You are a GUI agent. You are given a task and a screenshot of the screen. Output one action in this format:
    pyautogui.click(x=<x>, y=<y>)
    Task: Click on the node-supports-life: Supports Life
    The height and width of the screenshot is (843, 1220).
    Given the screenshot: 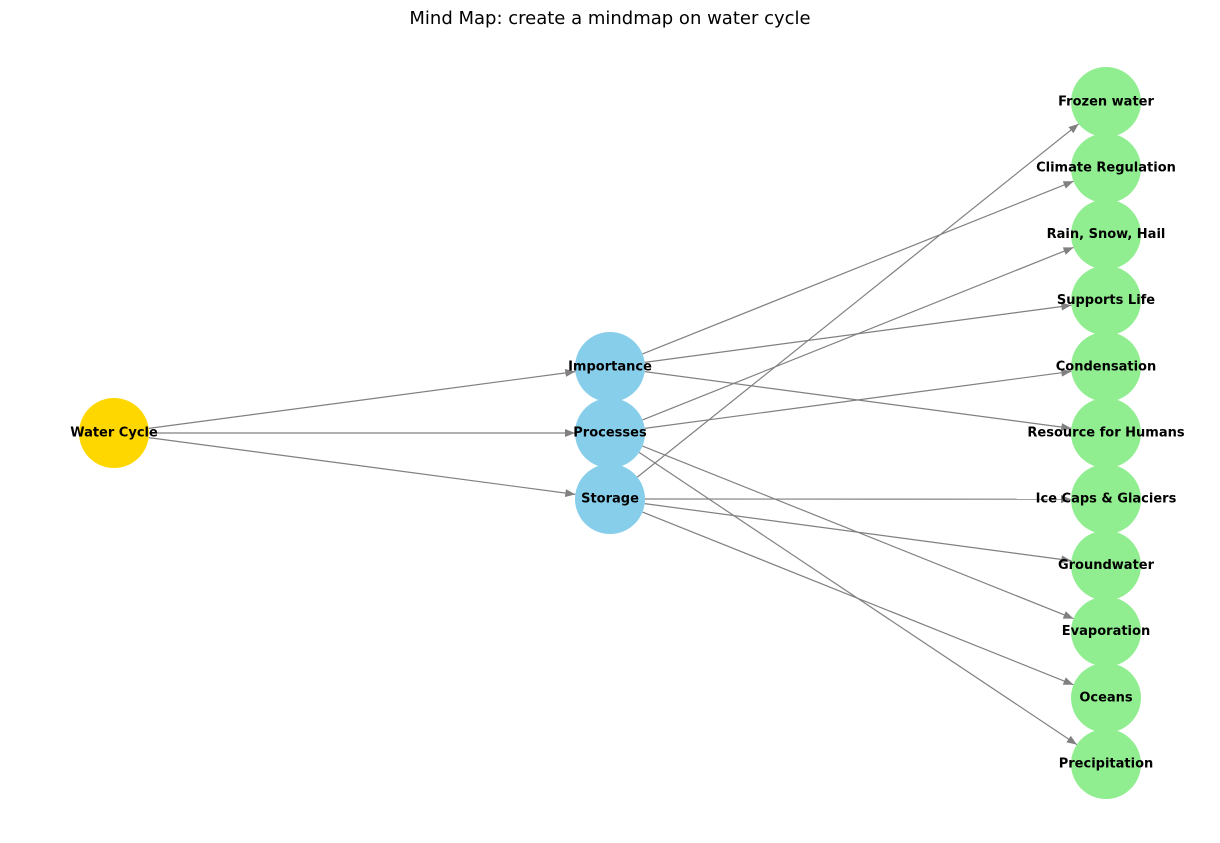 What is the action you would take?
    pyautogui.click(x=1106, y=300)
    